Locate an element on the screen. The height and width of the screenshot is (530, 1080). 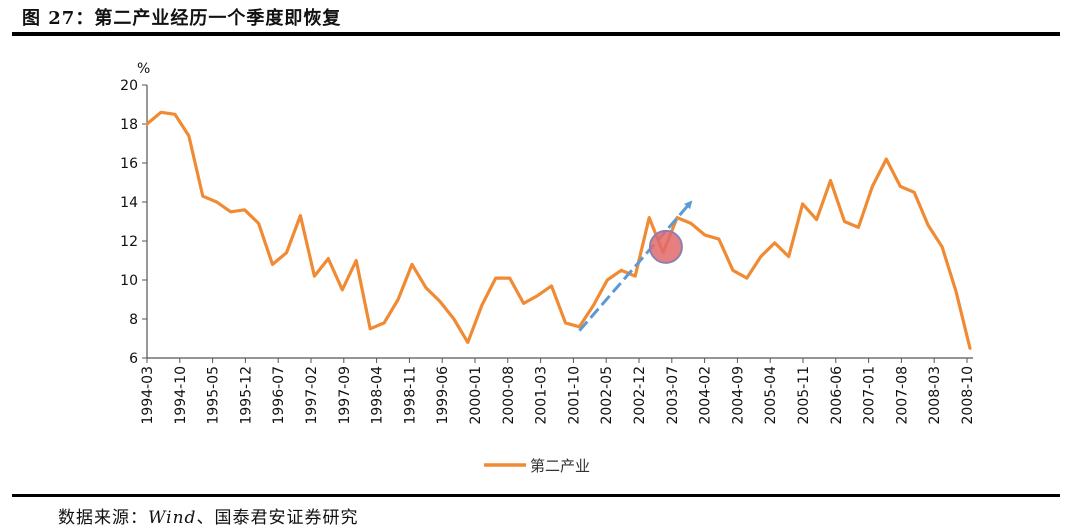
x-tick-label: 2002-12 is located at coordinates (640, 395).